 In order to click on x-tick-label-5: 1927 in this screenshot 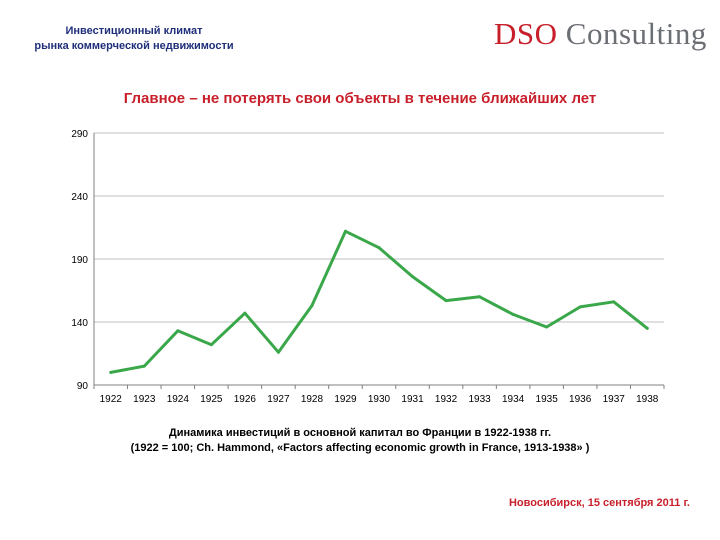, I will do `click(278, 399)`.